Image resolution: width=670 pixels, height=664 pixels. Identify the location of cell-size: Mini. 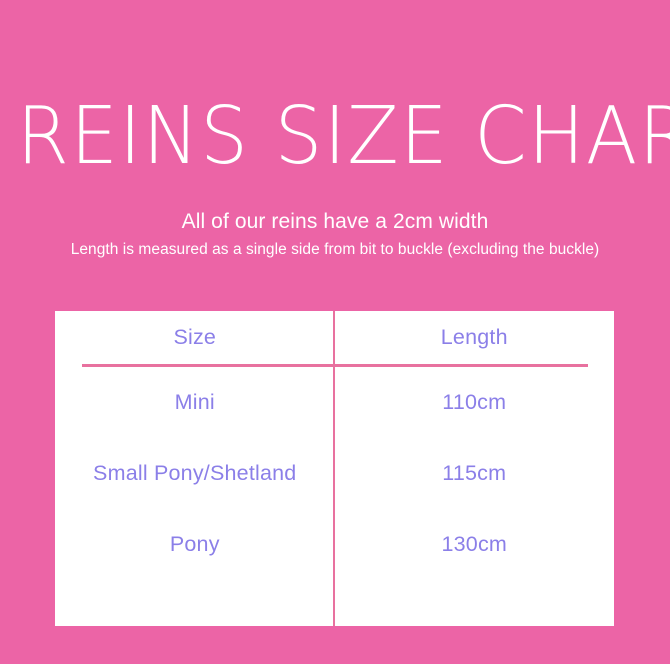
(194, 402).